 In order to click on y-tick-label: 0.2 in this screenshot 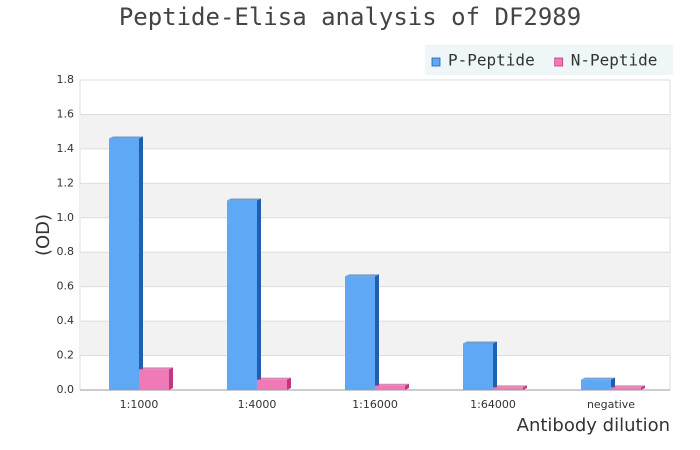, I will do `click(66, 355)`.